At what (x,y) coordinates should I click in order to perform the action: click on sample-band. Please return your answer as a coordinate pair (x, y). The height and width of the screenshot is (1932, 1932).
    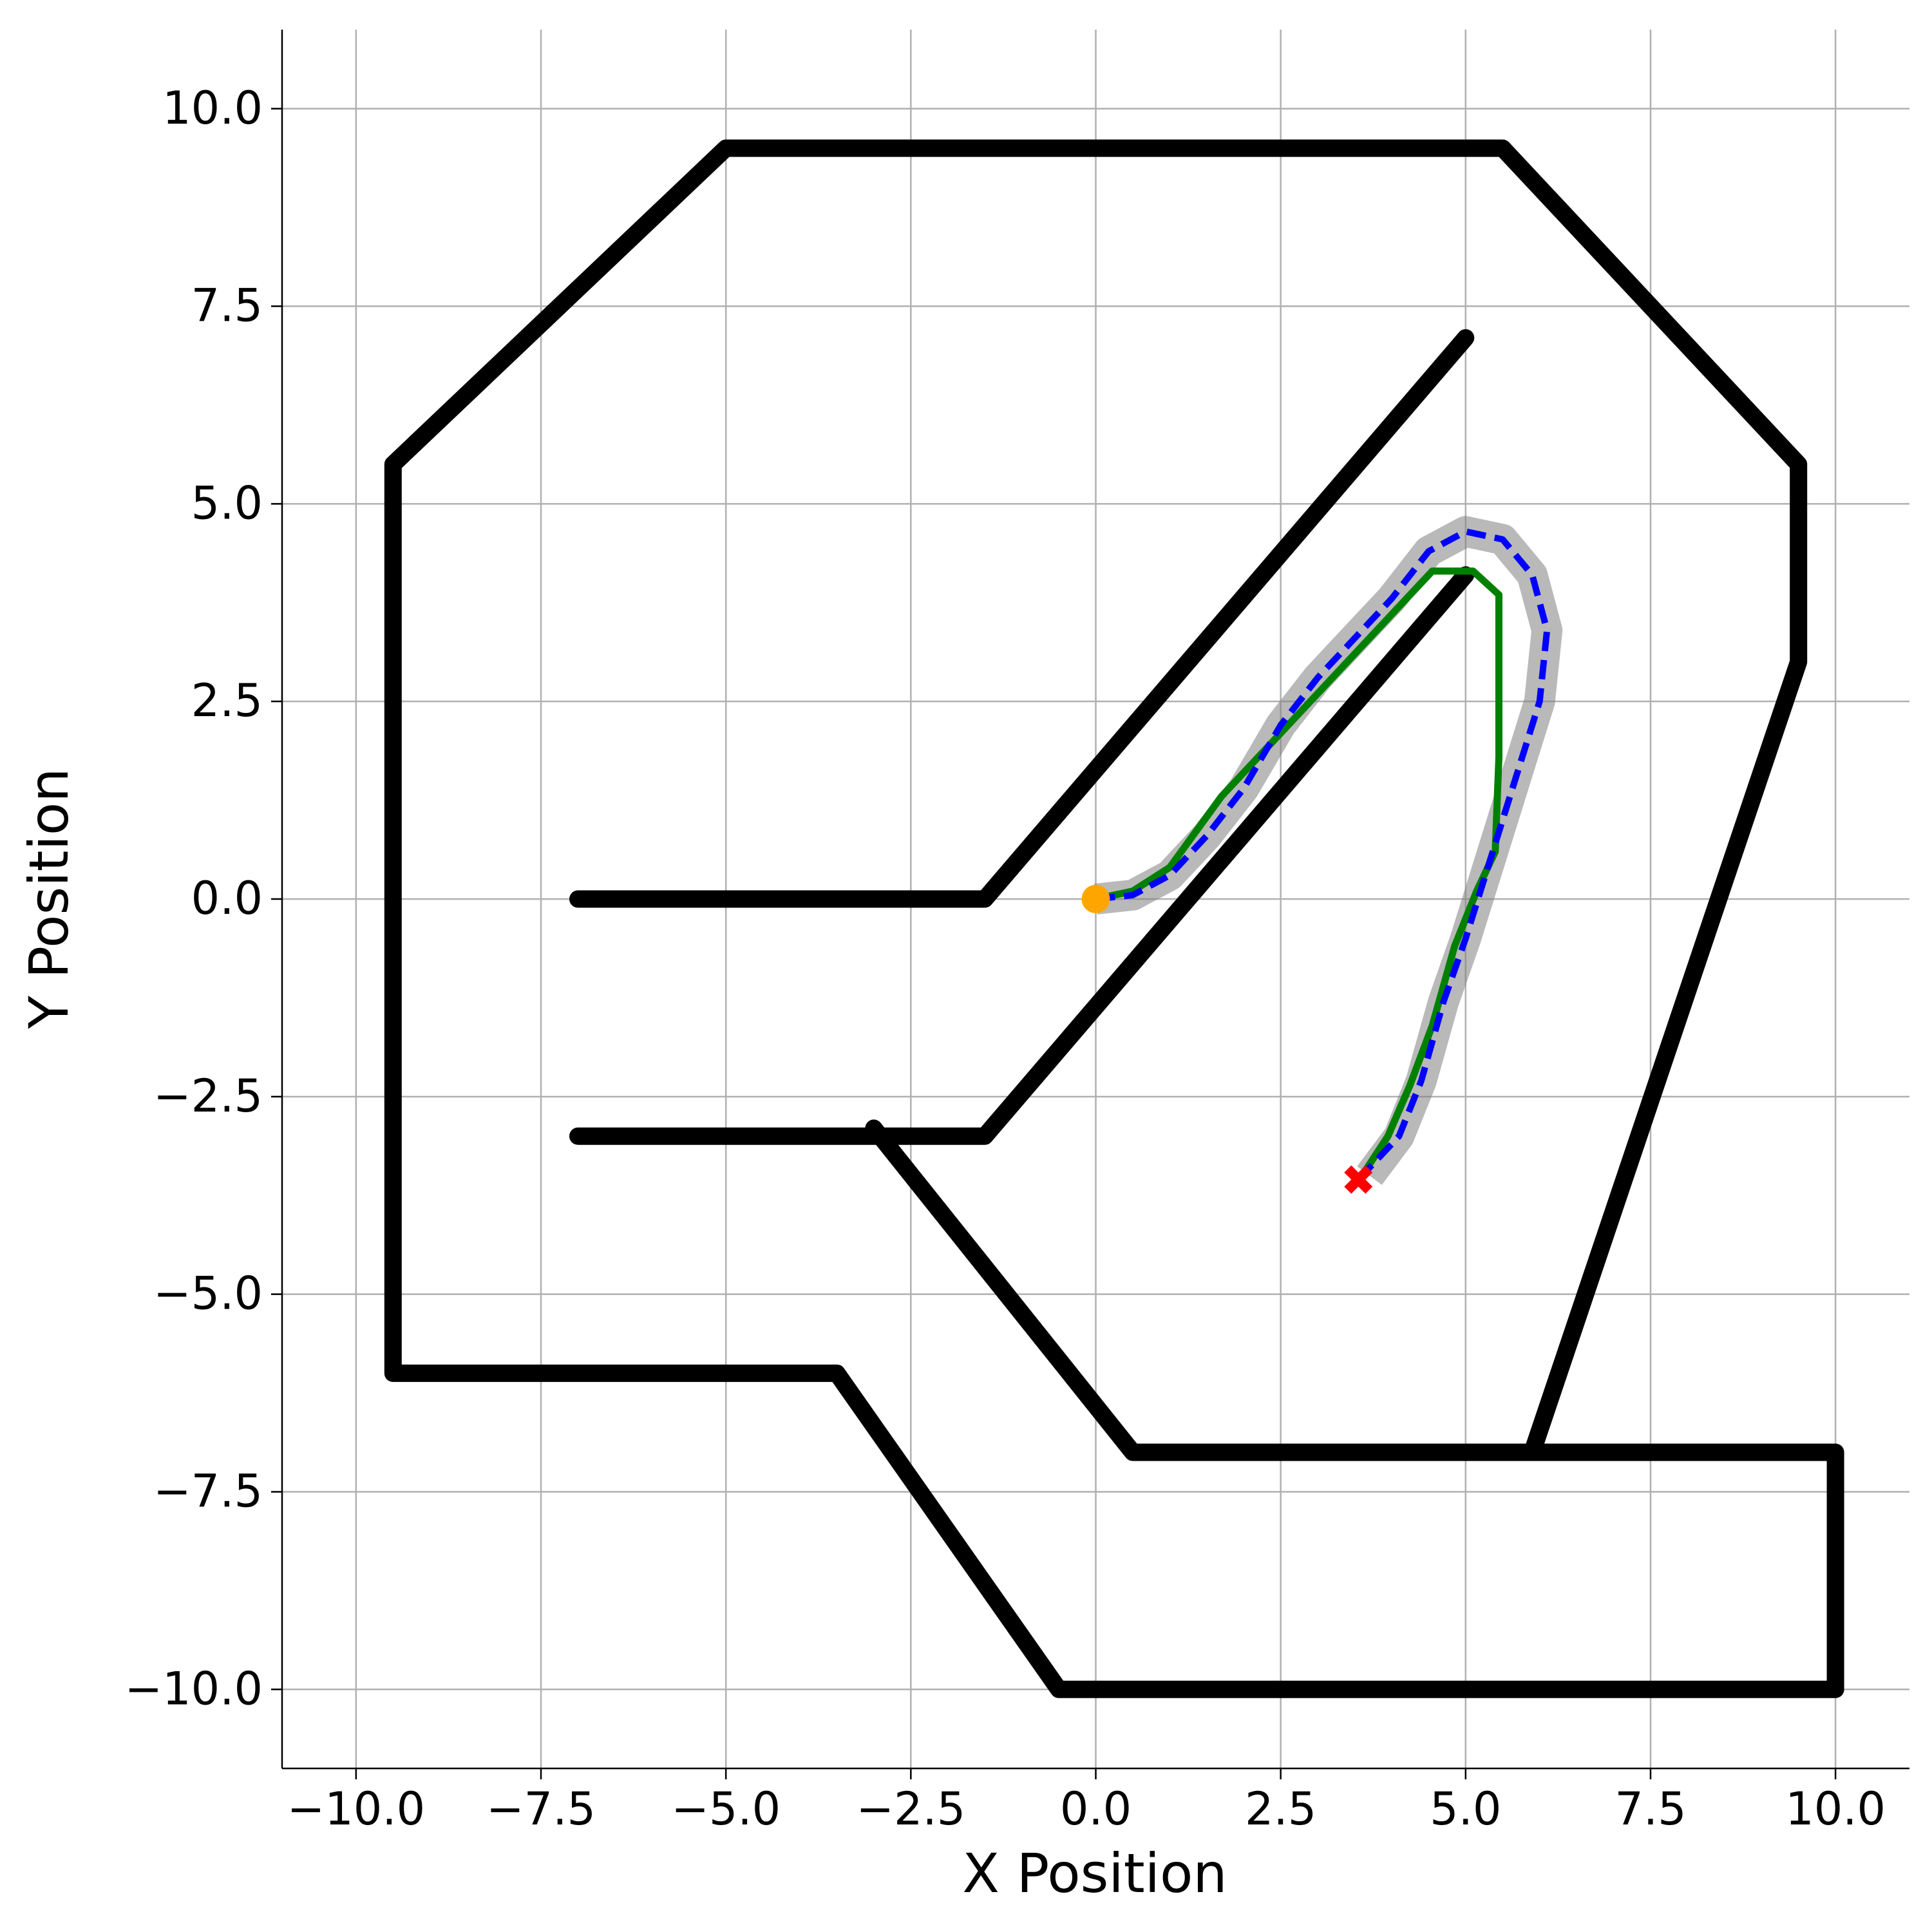
    Looking at the image, I should click on (1329, 850).